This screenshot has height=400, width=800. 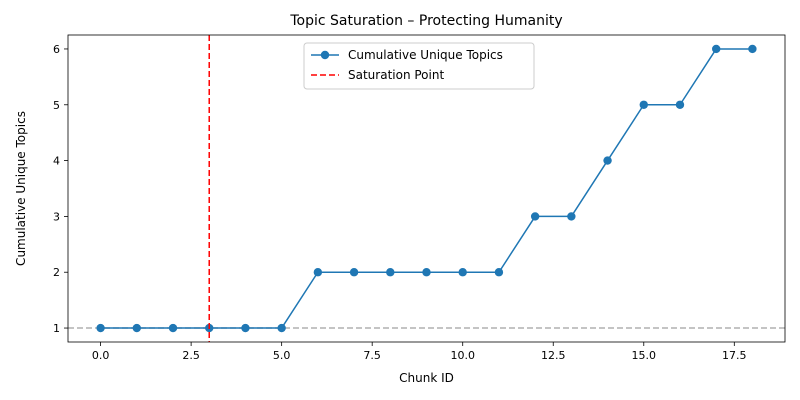 What do you see at coordinates (425, 21) in the screenshot?
I see `chart-title: Topic Saturation – Protecting Humanity` at bounding box center [425, 21].